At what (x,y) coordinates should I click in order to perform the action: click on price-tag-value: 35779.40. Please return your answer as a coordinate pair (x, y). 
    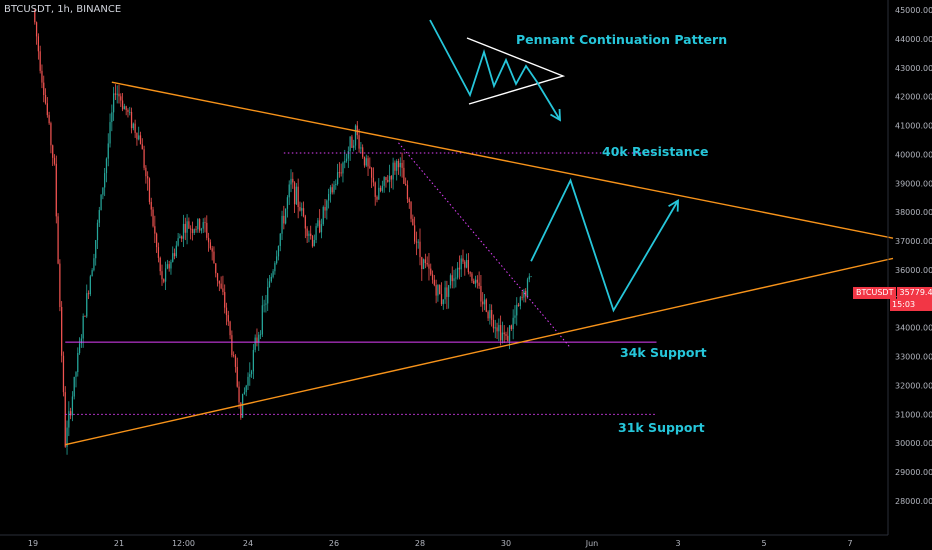
    Looking at the image, I should click on (914, 293).